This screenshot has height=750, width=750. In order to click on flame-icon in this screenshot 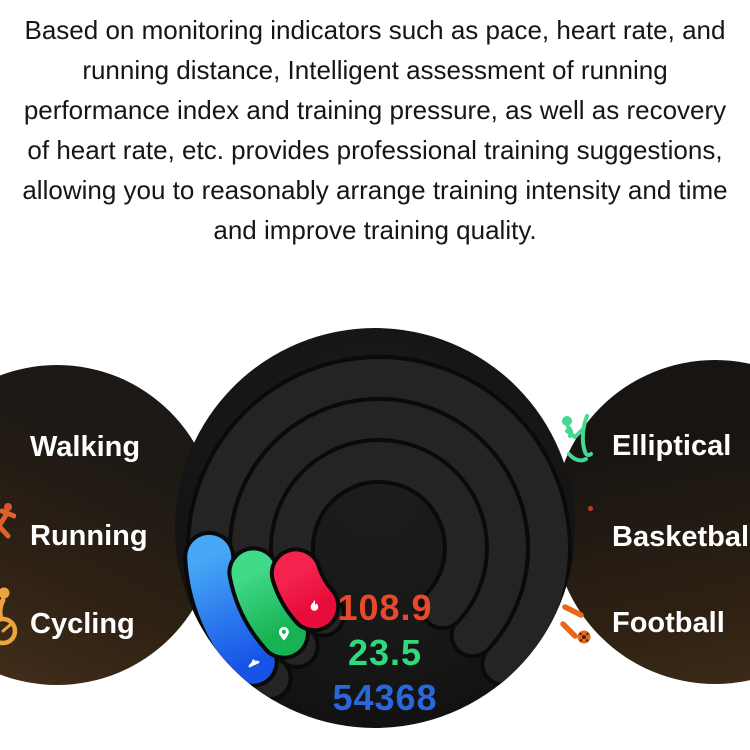, I will do `click(314, 605)`.